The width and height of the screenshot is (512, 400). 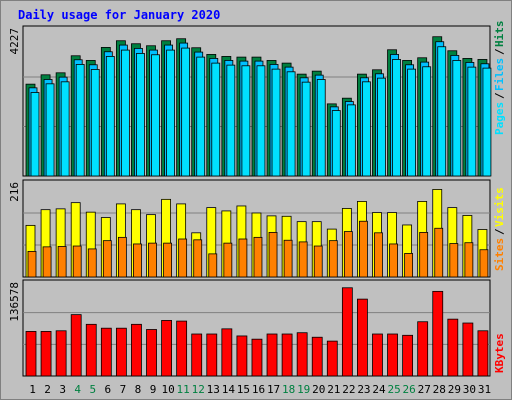 I want to click on x-tick-label-day-27: 27, so click(x=424, y=389).